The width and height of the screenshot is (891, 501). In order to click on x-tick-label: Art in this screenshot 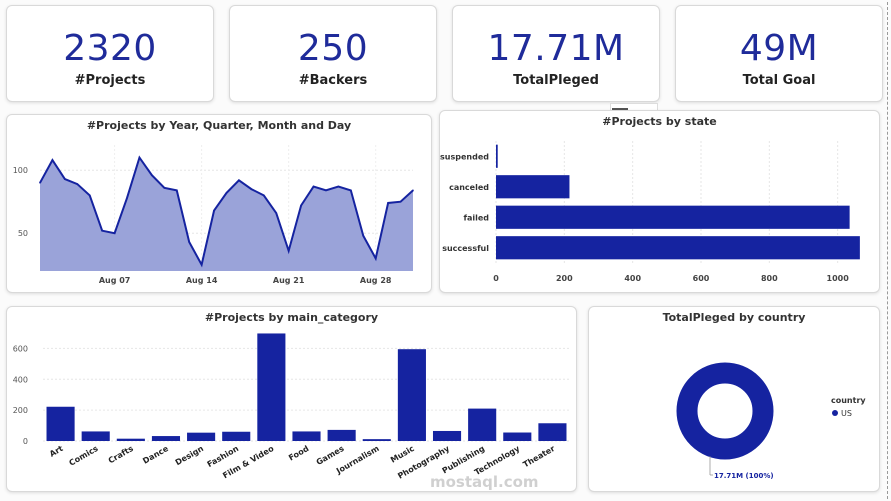, I will do `click(56, 451)`.